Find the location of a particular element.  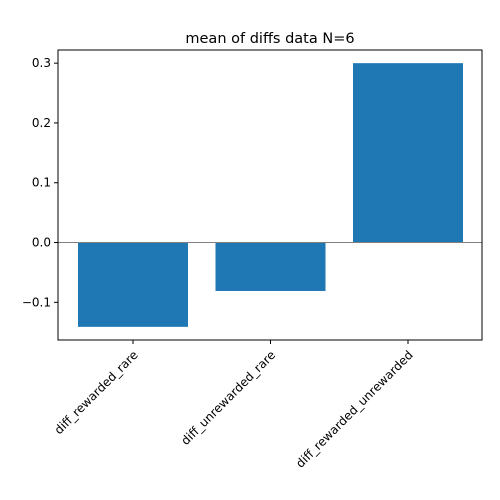

x-tick-label: diff_rewarded_unrewarded is located at coordinates (354, 409).